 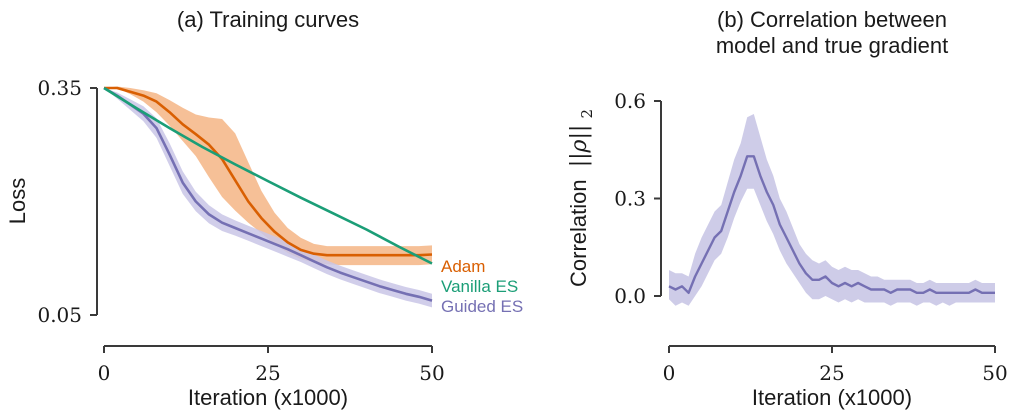 I want to click on panel-b-ylabel: Correlation ||ρ|| 2, so click(x=581, y=198).